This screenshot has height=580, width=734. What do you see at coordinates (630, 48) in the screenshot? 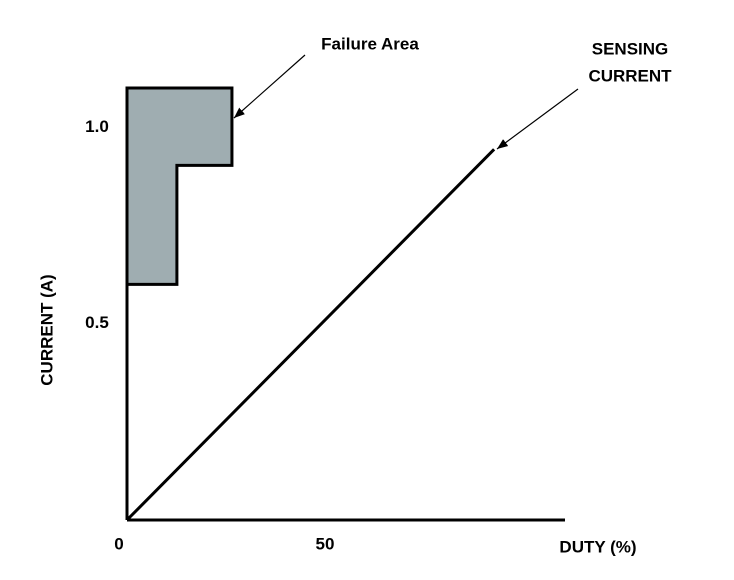
I see `annotation: SENSING` at bounding box center [630, 48].